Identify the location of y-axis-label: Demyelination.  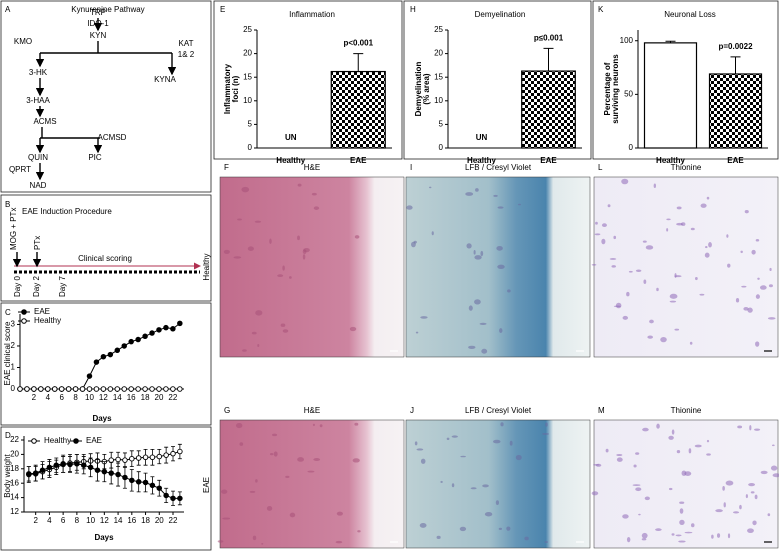
(418, 89).